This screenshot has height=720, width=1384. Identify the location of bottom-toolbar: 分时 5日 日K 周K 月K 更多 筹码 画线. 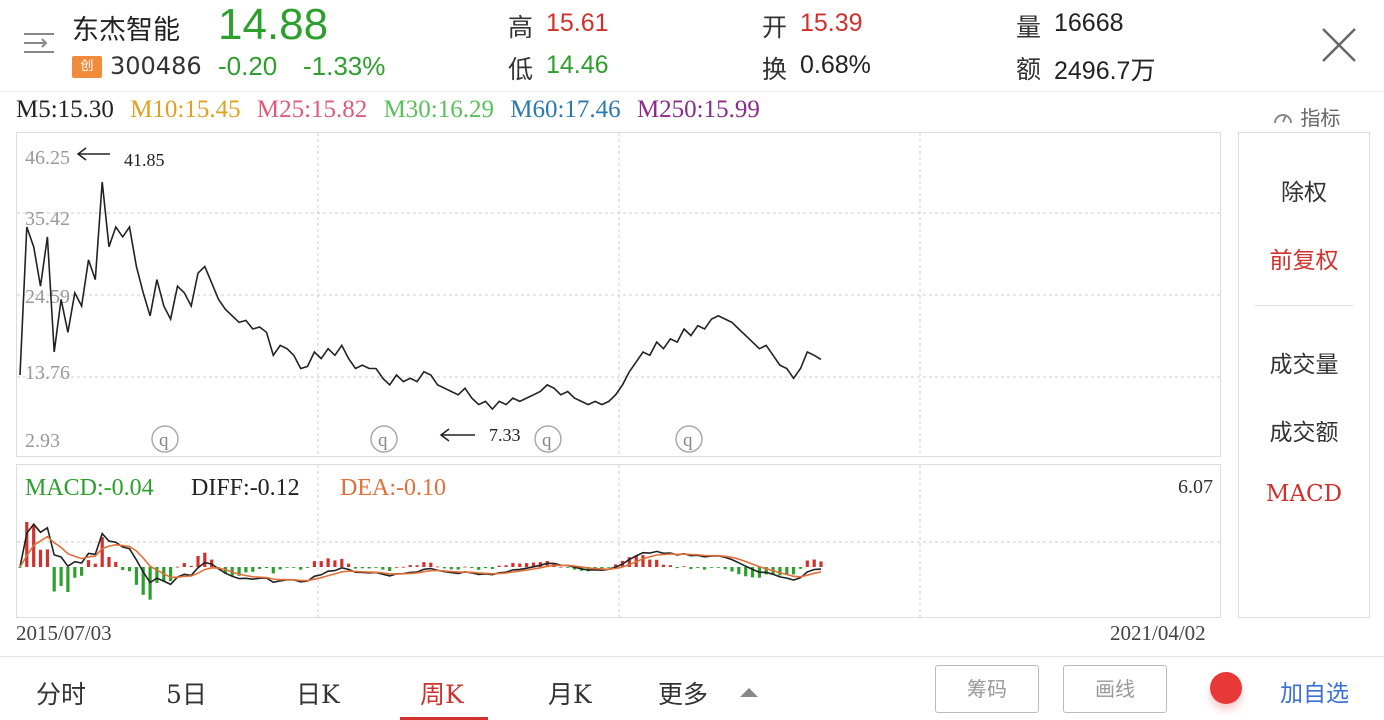
(692, 688).